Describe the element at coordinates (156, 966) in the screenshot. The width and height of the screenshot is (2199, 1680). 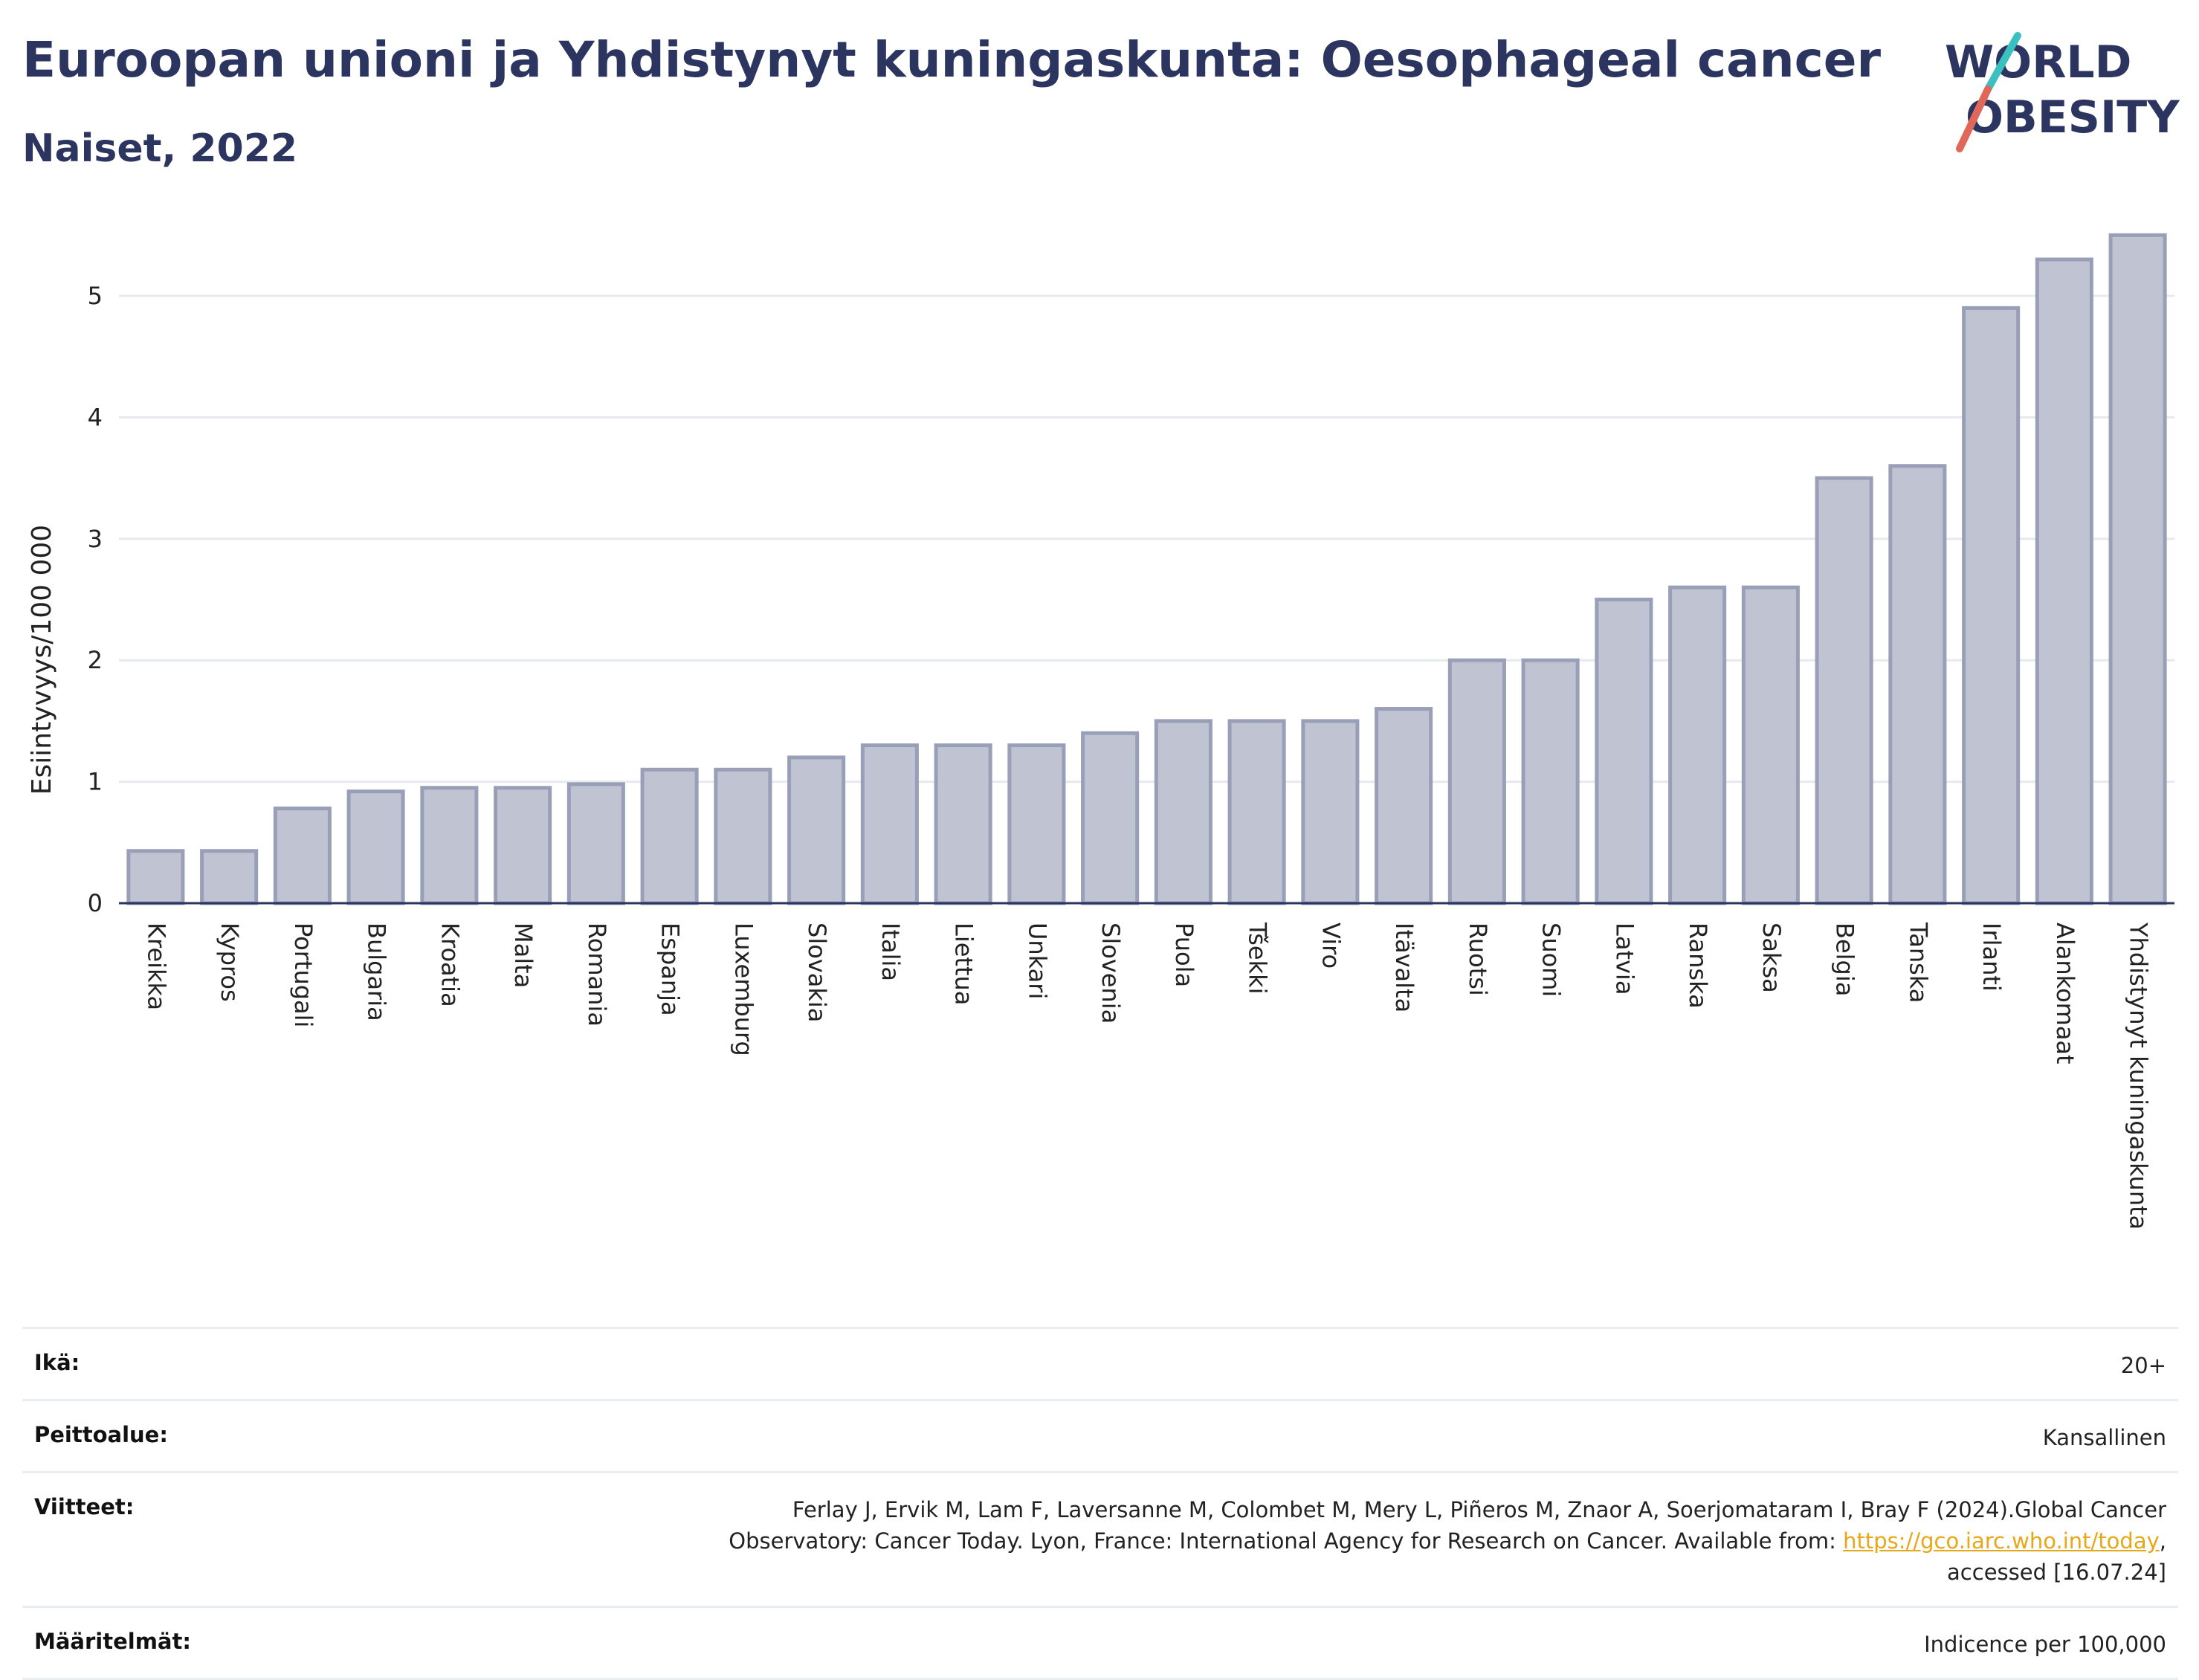
I see `x-category-label: Kreikka` at that location.